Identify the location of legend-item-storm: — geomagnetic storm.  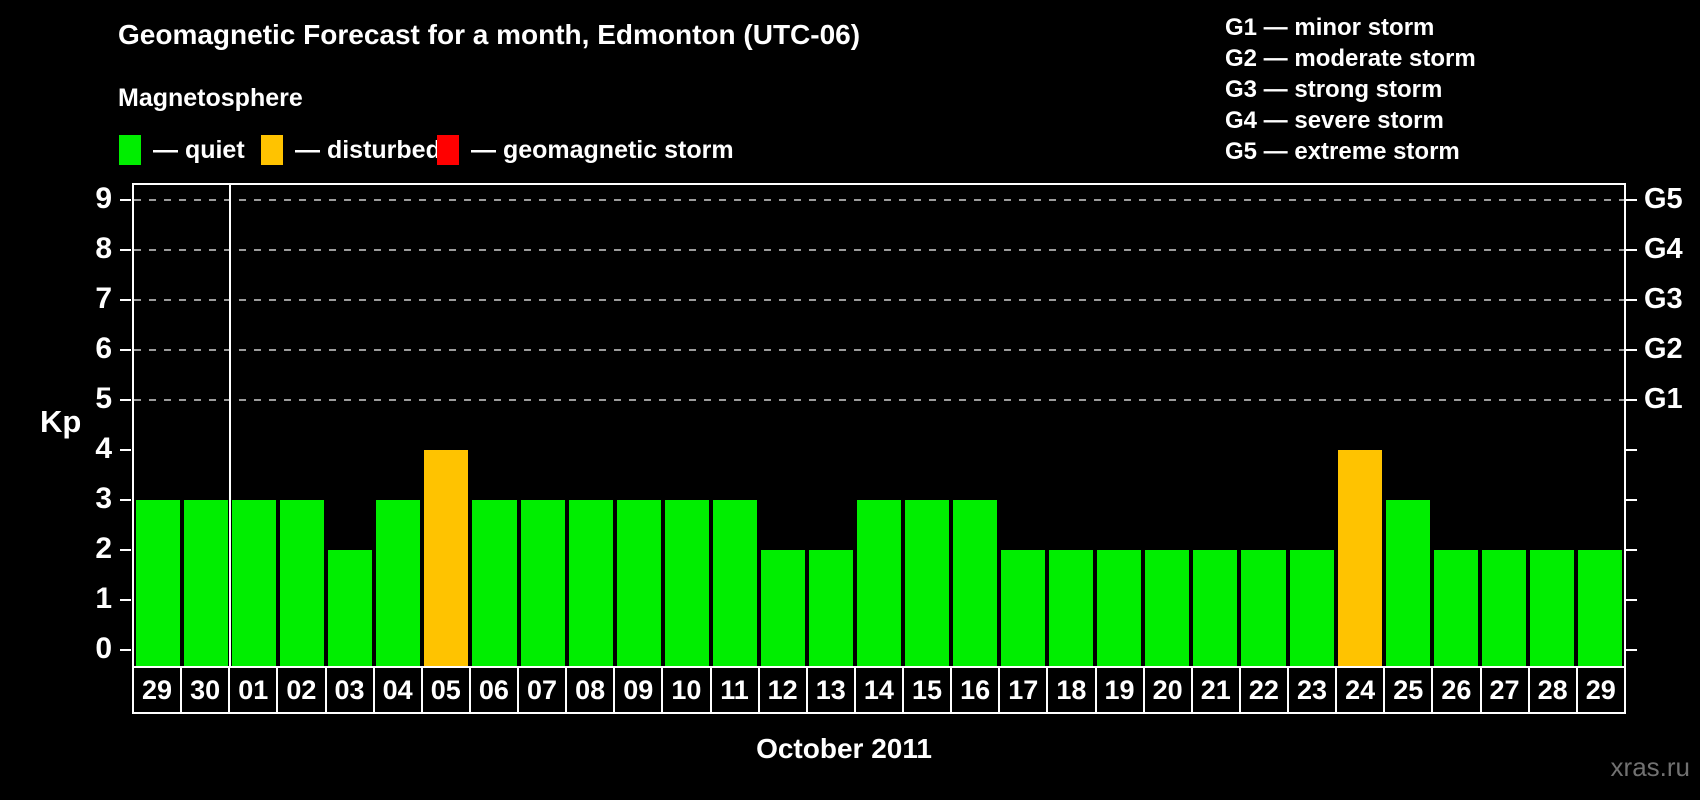
(585, 150).